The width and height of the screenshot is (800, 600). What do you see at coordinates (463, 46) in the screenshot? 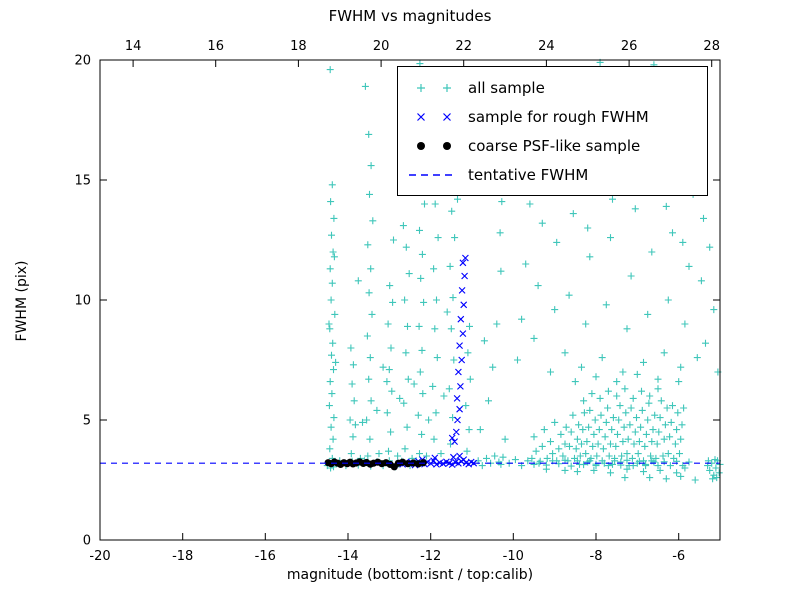
I see `svg-text: 22` at bounding box center [463, 46].